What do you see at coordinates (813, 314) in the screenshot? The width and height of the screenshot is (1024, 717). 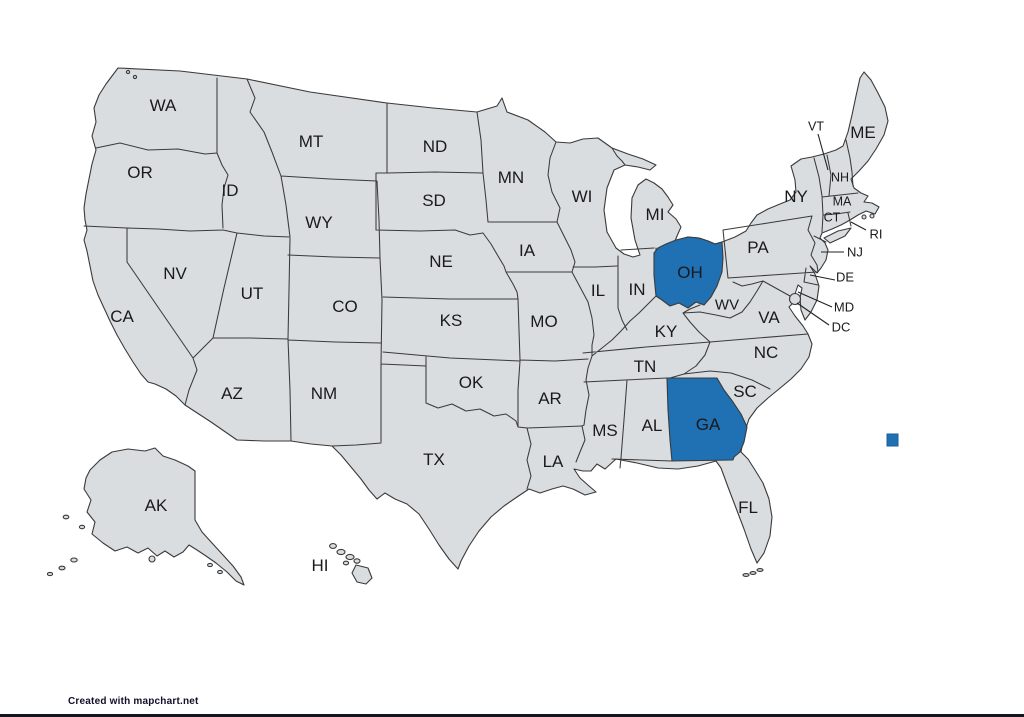 I see `leader-line-dc` at bounding box center [813, 314].